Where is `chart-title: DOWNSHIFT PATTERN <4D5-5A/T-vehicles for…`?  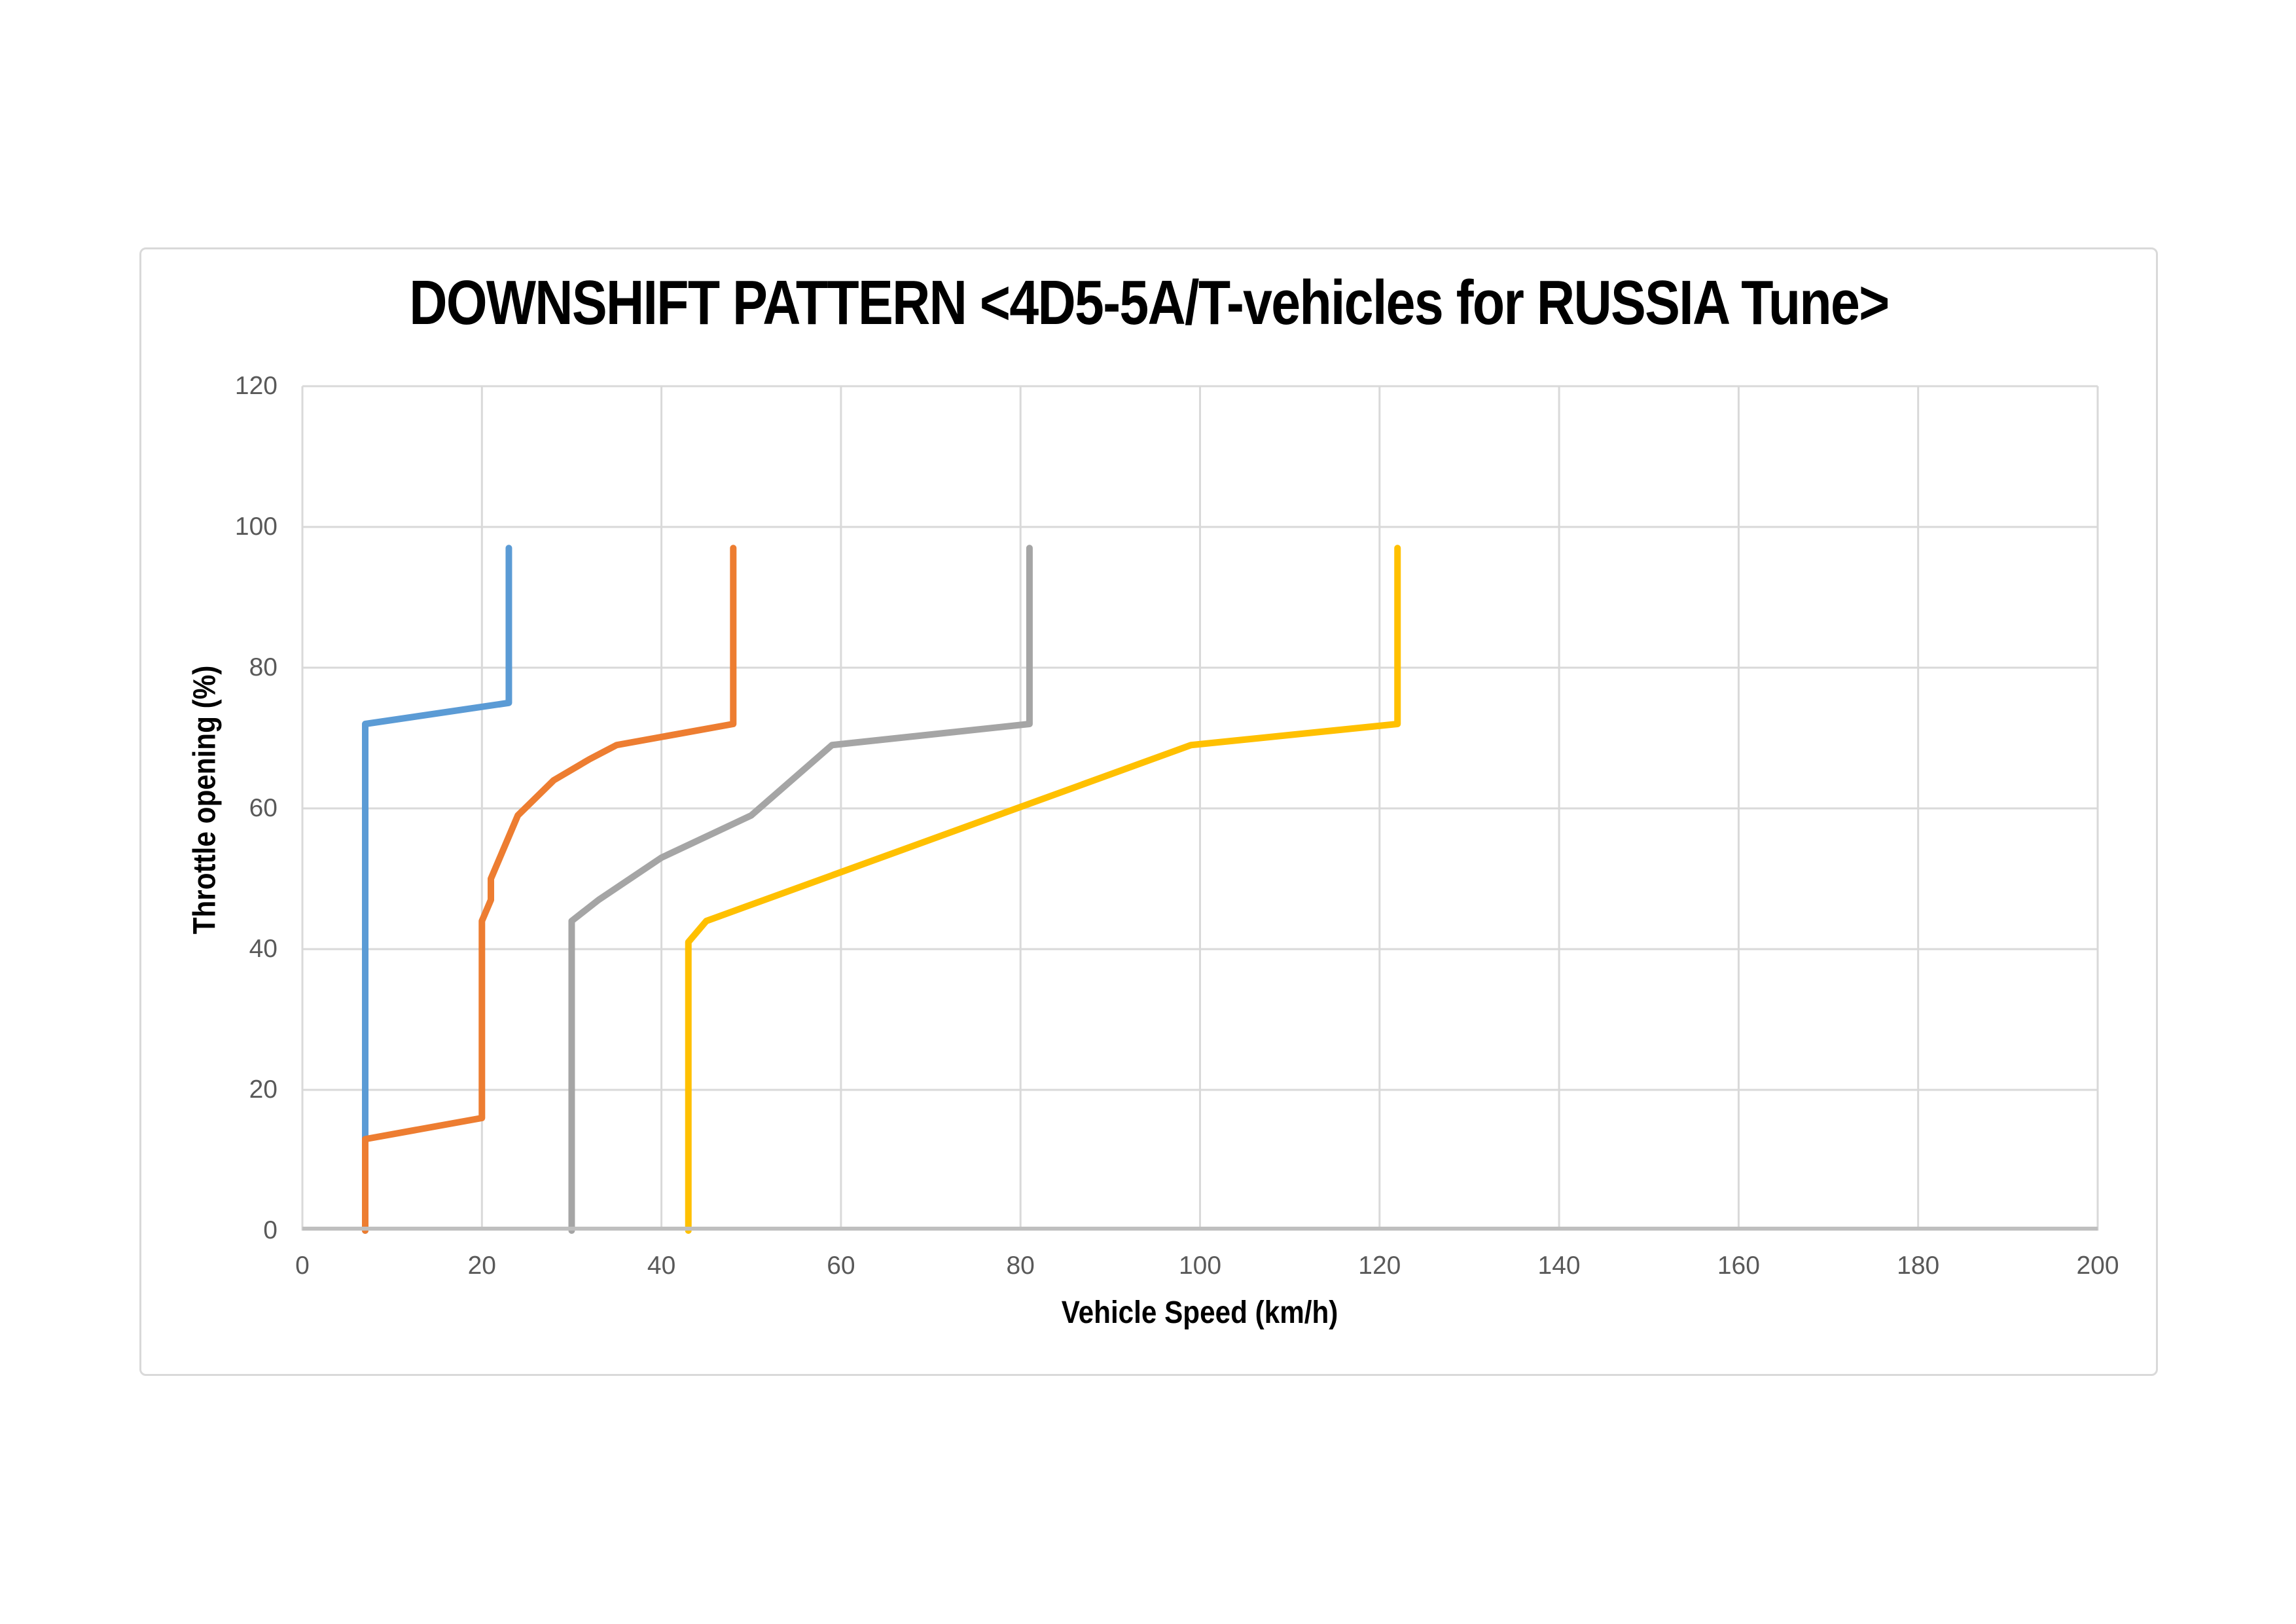
chart-title: DOWNSHIFT PATTERN <4D5-5A/T-vehicles for… is located at coordinates (1148, 303).